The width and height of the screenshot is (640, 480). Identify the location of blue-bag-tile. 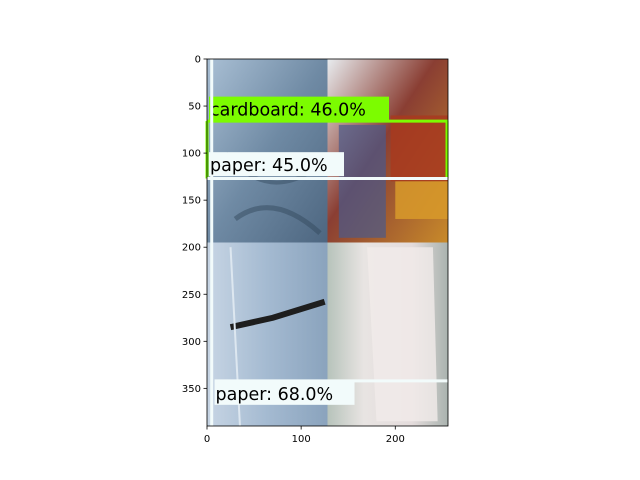
(267, 151).